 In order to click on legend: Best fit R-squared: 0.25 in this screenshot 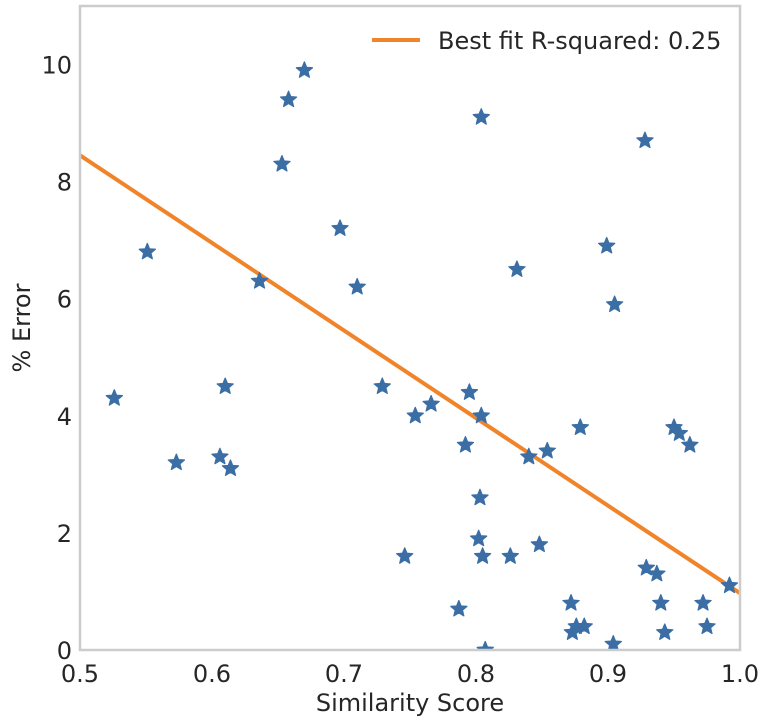, I will do `click(542, 40)`.